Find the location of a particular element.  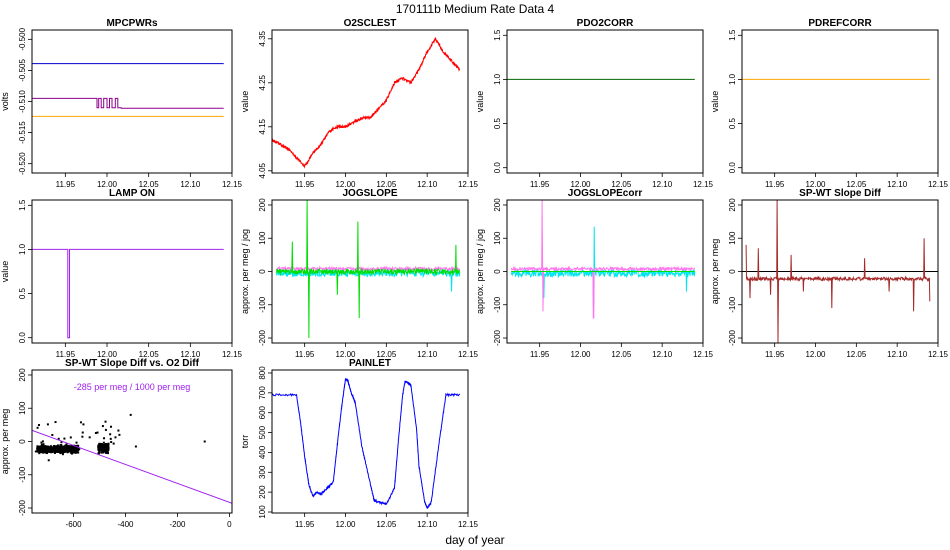

y-tick-label: 4.35 is located at coordinates (262, 38).